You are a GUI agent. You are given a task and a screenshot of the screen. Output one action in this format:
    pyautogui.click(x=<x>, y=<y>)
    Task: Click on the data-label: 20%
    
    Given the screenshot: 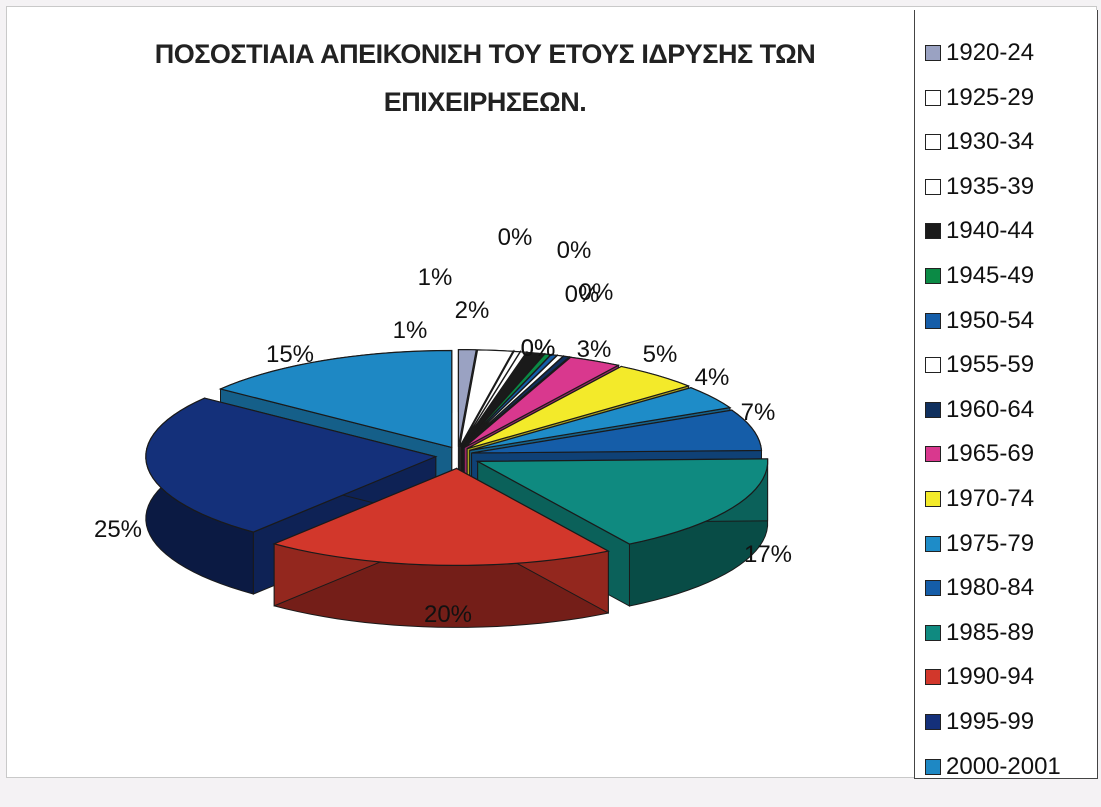 What is the action you would take?
    pyautogui.click(x=448, y=614)
    